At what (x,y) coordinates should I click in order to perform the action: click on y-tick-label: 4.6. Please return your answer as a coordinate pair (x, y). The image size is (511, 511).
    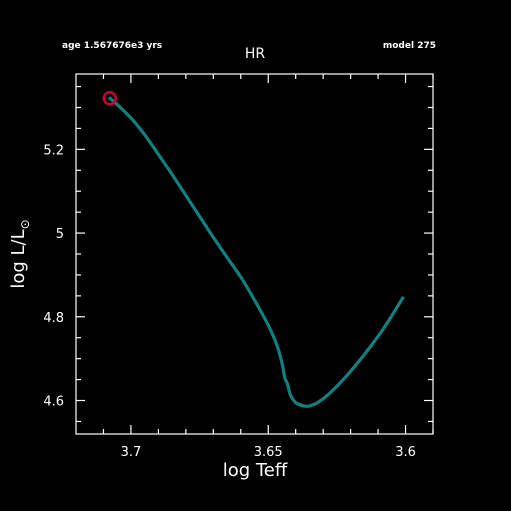
    Looking at the image, I should click on (53, 402).